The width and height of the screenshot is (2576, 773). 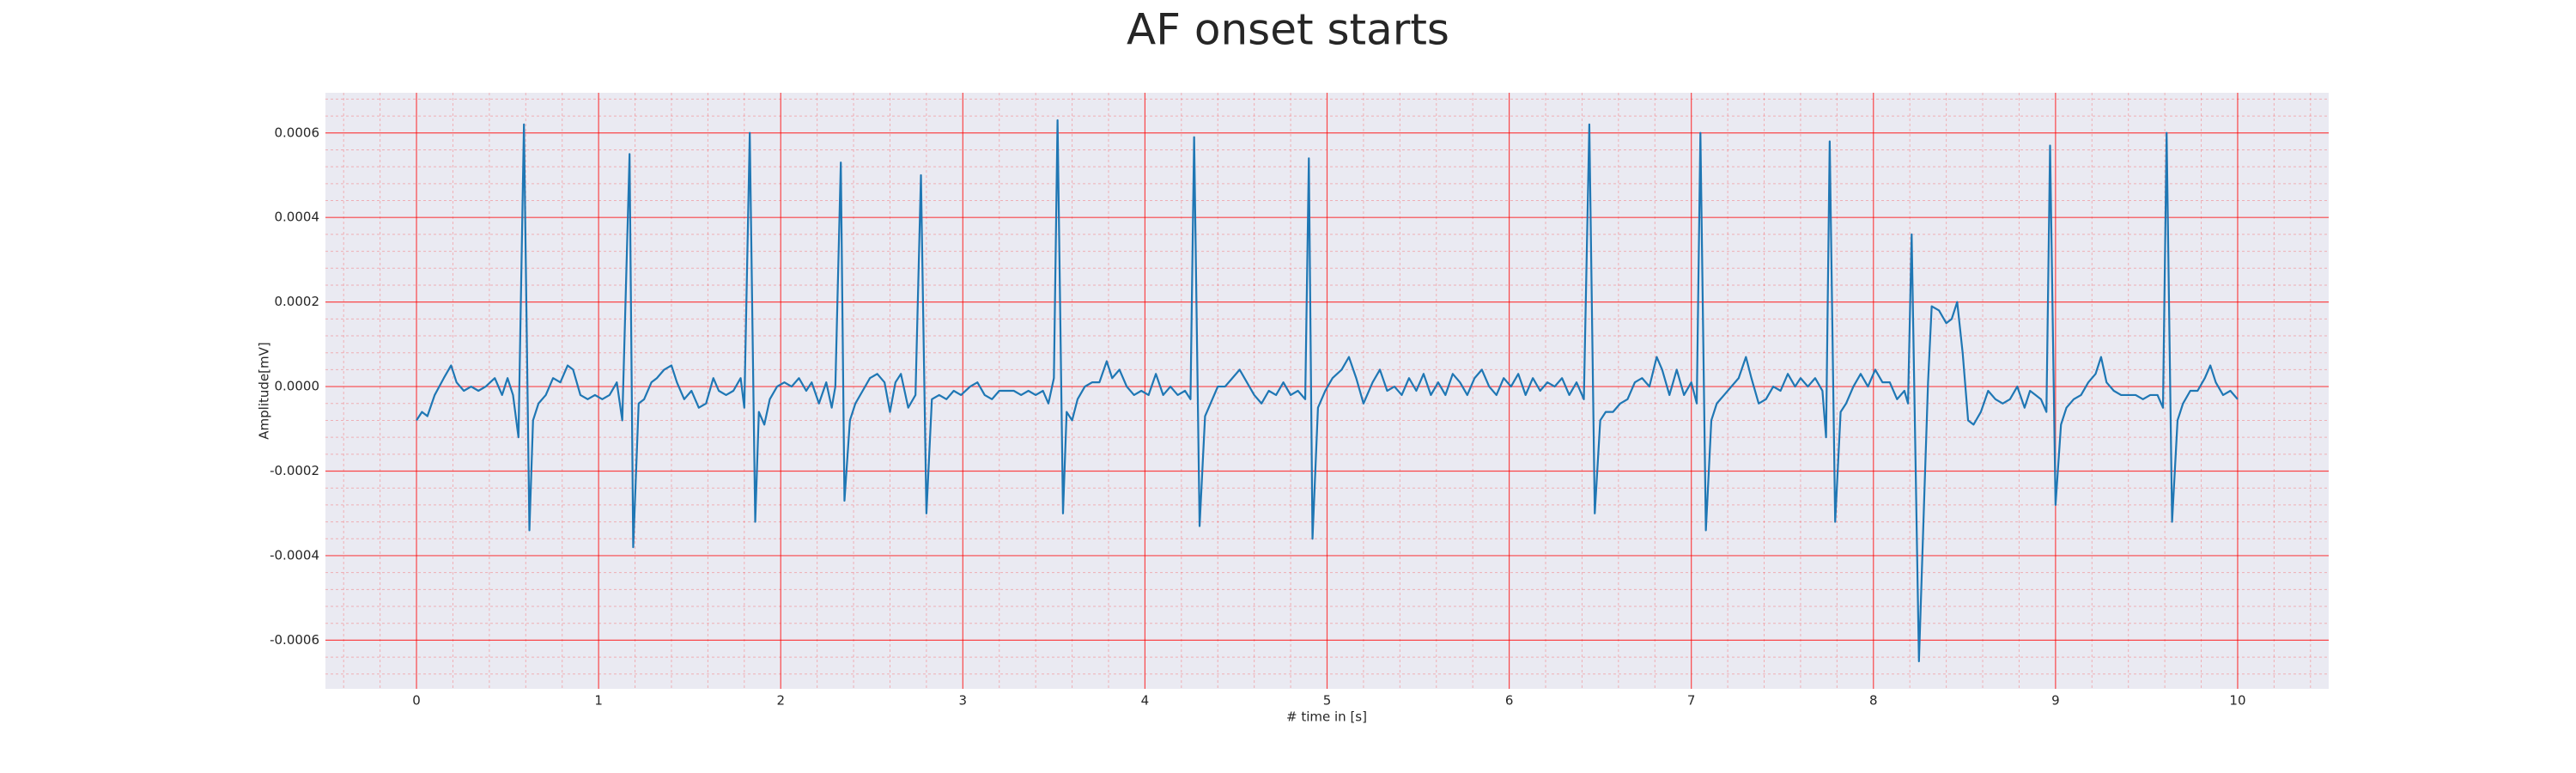 I want to click on y-tick-label: 0.0006, so click(x=297, y=132).